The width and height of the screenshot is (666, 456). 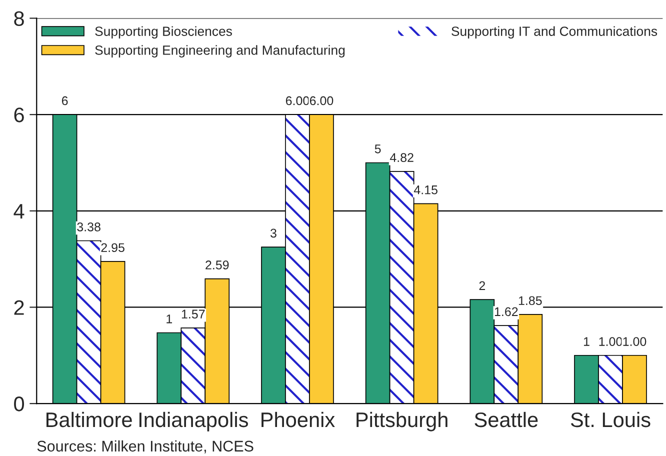 I want to click on data-label: 4.15, so click(x=426, y=190).